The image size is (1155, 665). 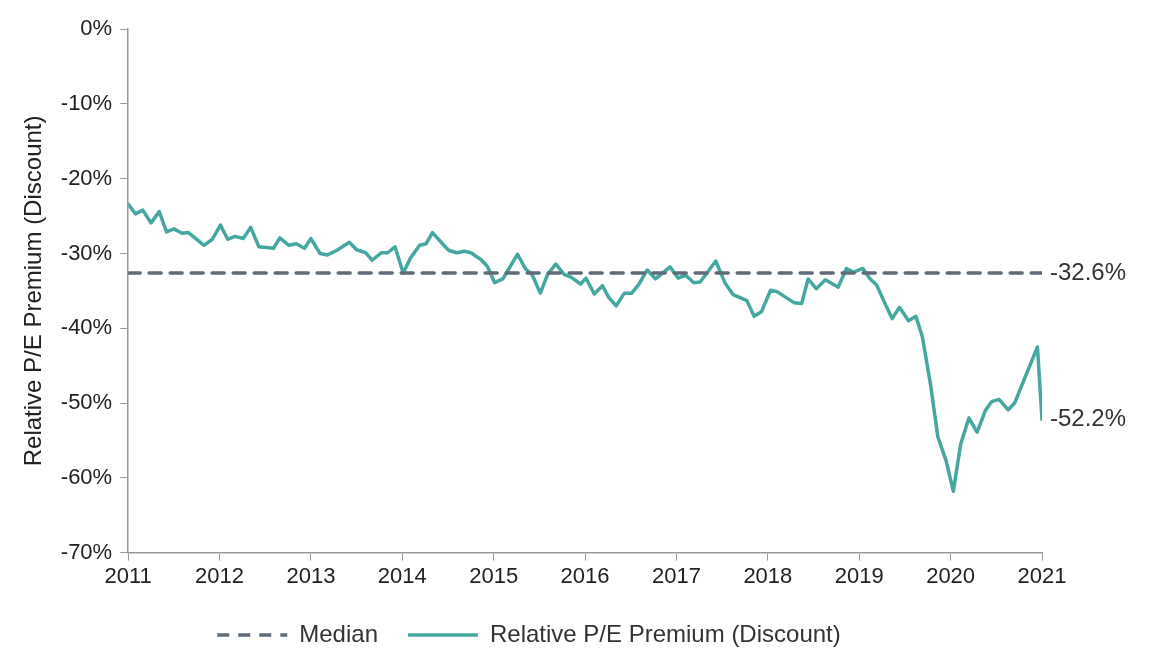 I want to click on x-tick-label: 2019, so click(x=859, y=575).